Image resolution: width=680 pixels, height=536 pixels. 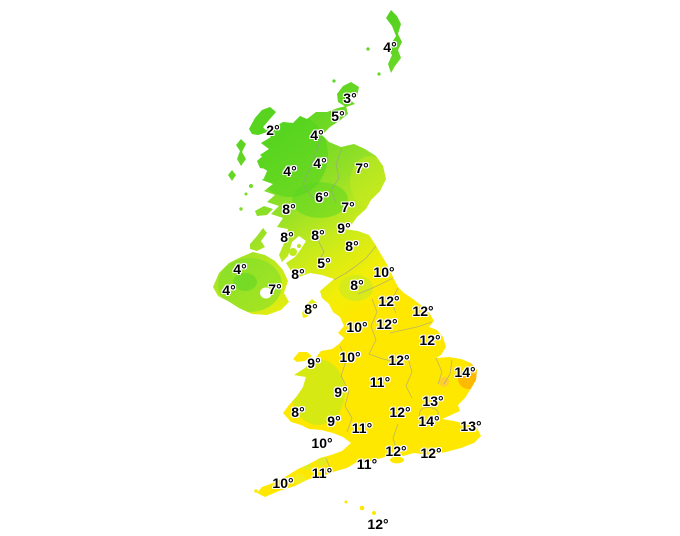 What do you see at coordinates (299, 246) in the screenshot?
I see `isle-of-bute` at bounding box center [299, 246].